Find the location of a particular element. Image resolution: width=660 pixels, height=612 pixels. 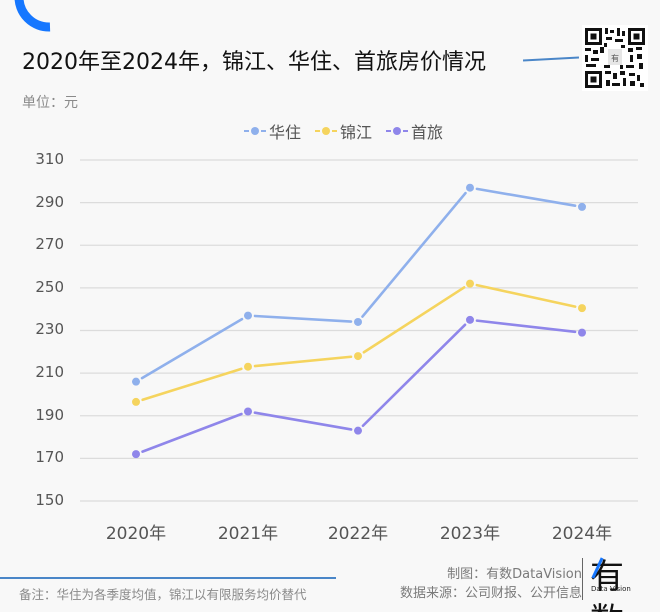

decorative-arc is located at coordinates (32, 16).